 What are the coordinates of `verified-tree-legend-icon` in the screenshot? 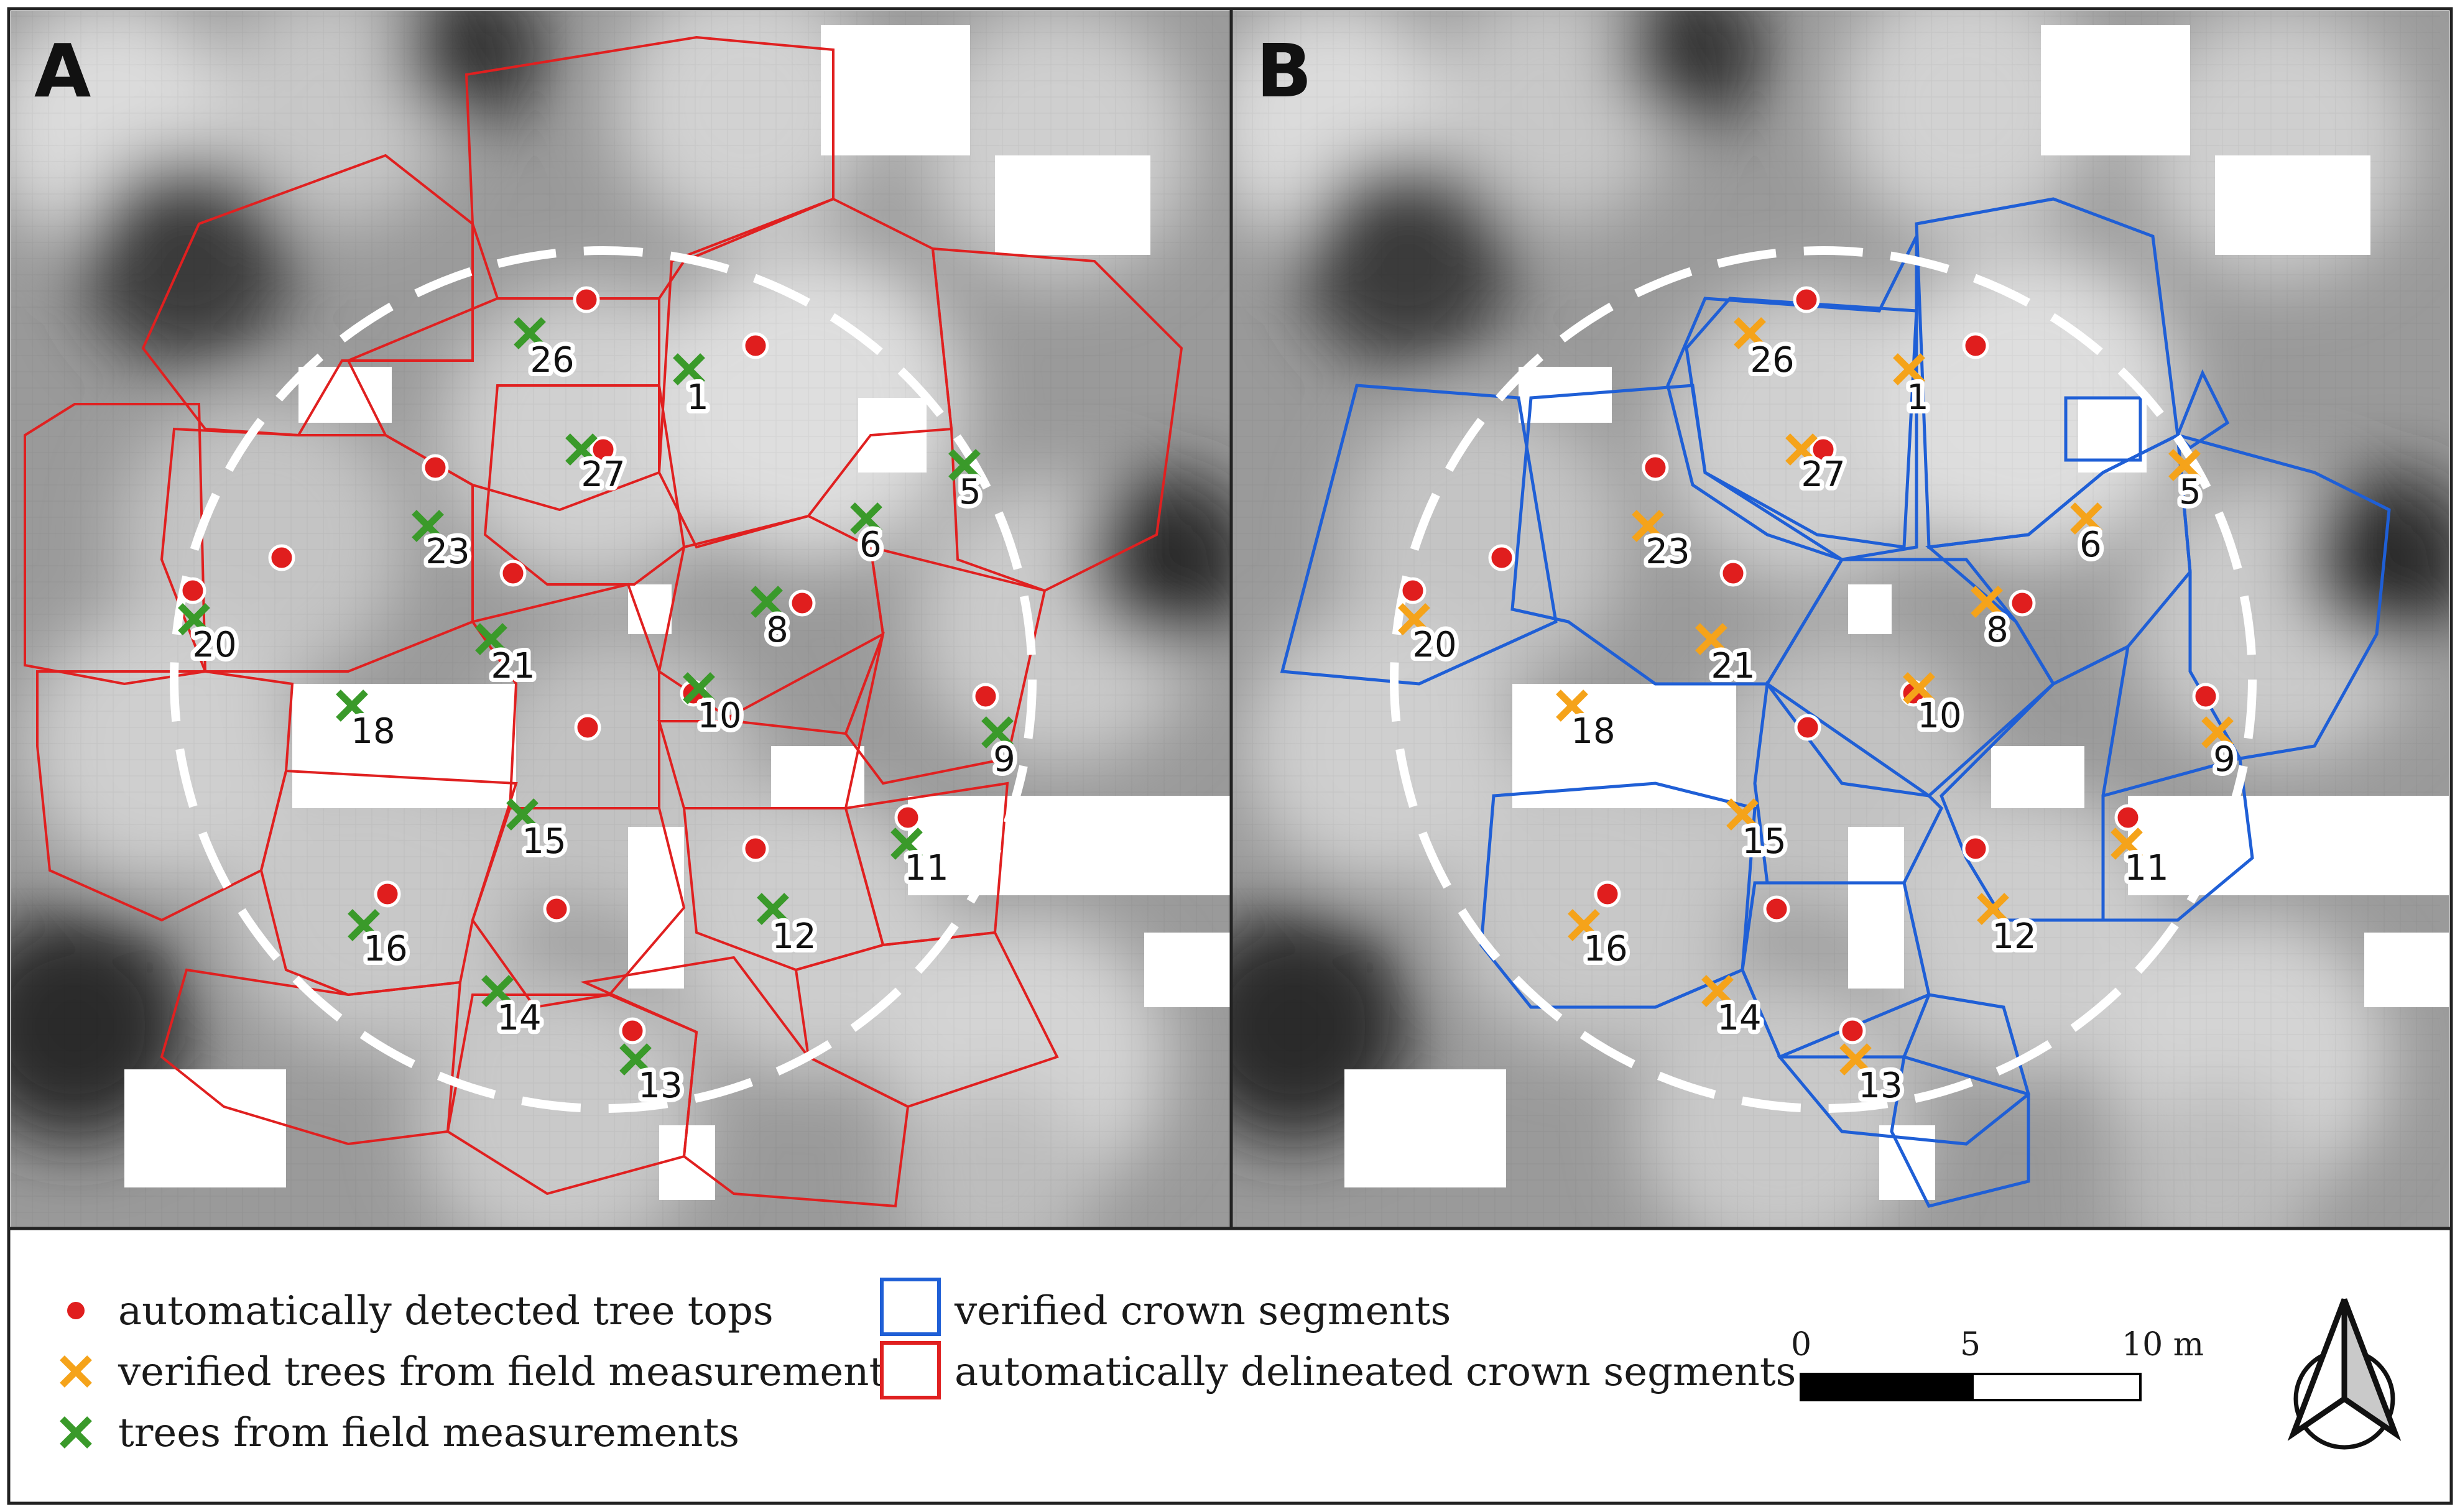 It's located at (76, 1371).